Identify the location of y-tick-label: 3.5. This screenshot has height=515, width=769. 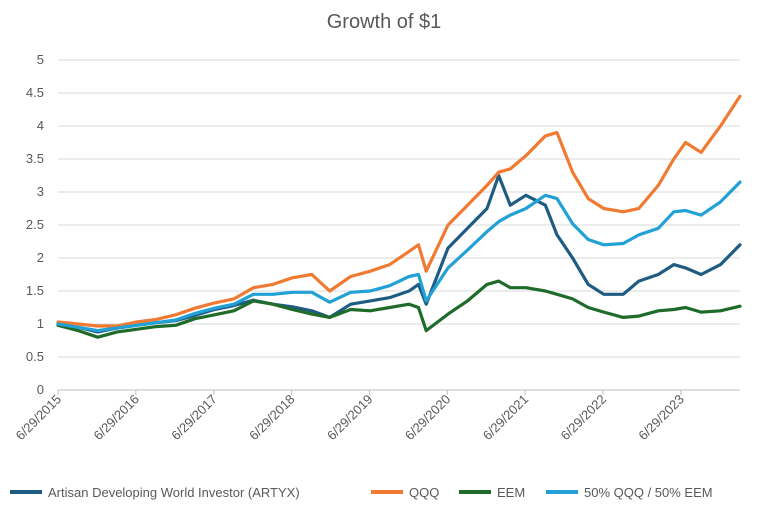
(35, 158).